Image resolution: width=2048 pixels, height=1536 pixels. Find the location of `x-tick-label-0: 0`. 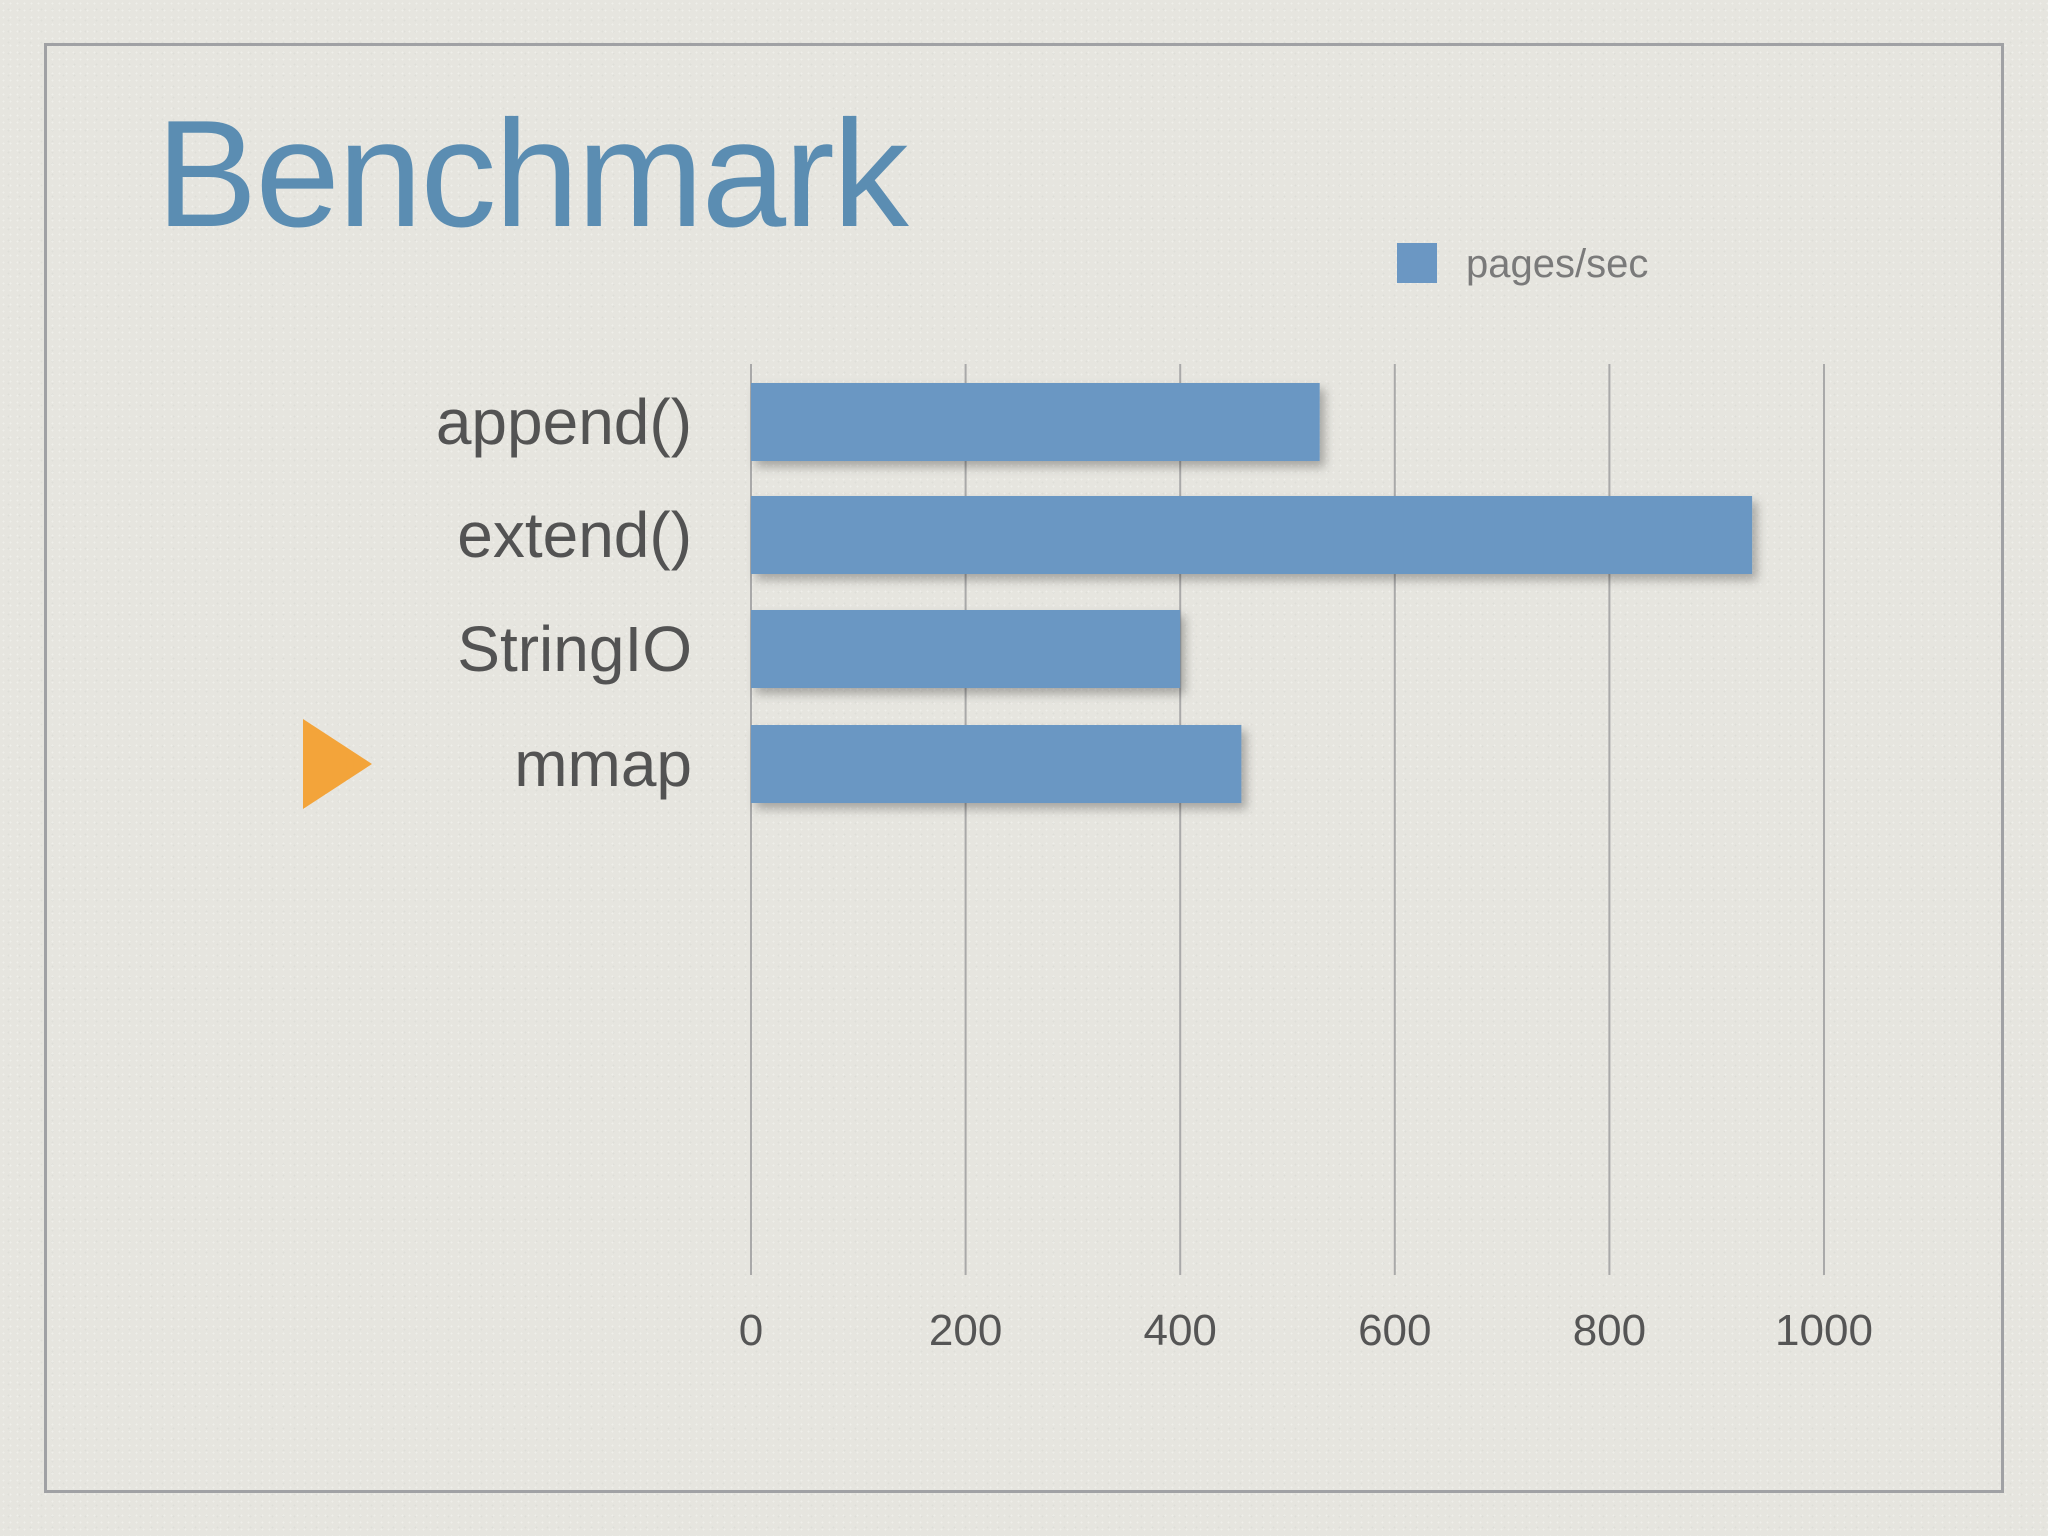

x-tick-label-0: 0 is located at coordinates (751, 1330).